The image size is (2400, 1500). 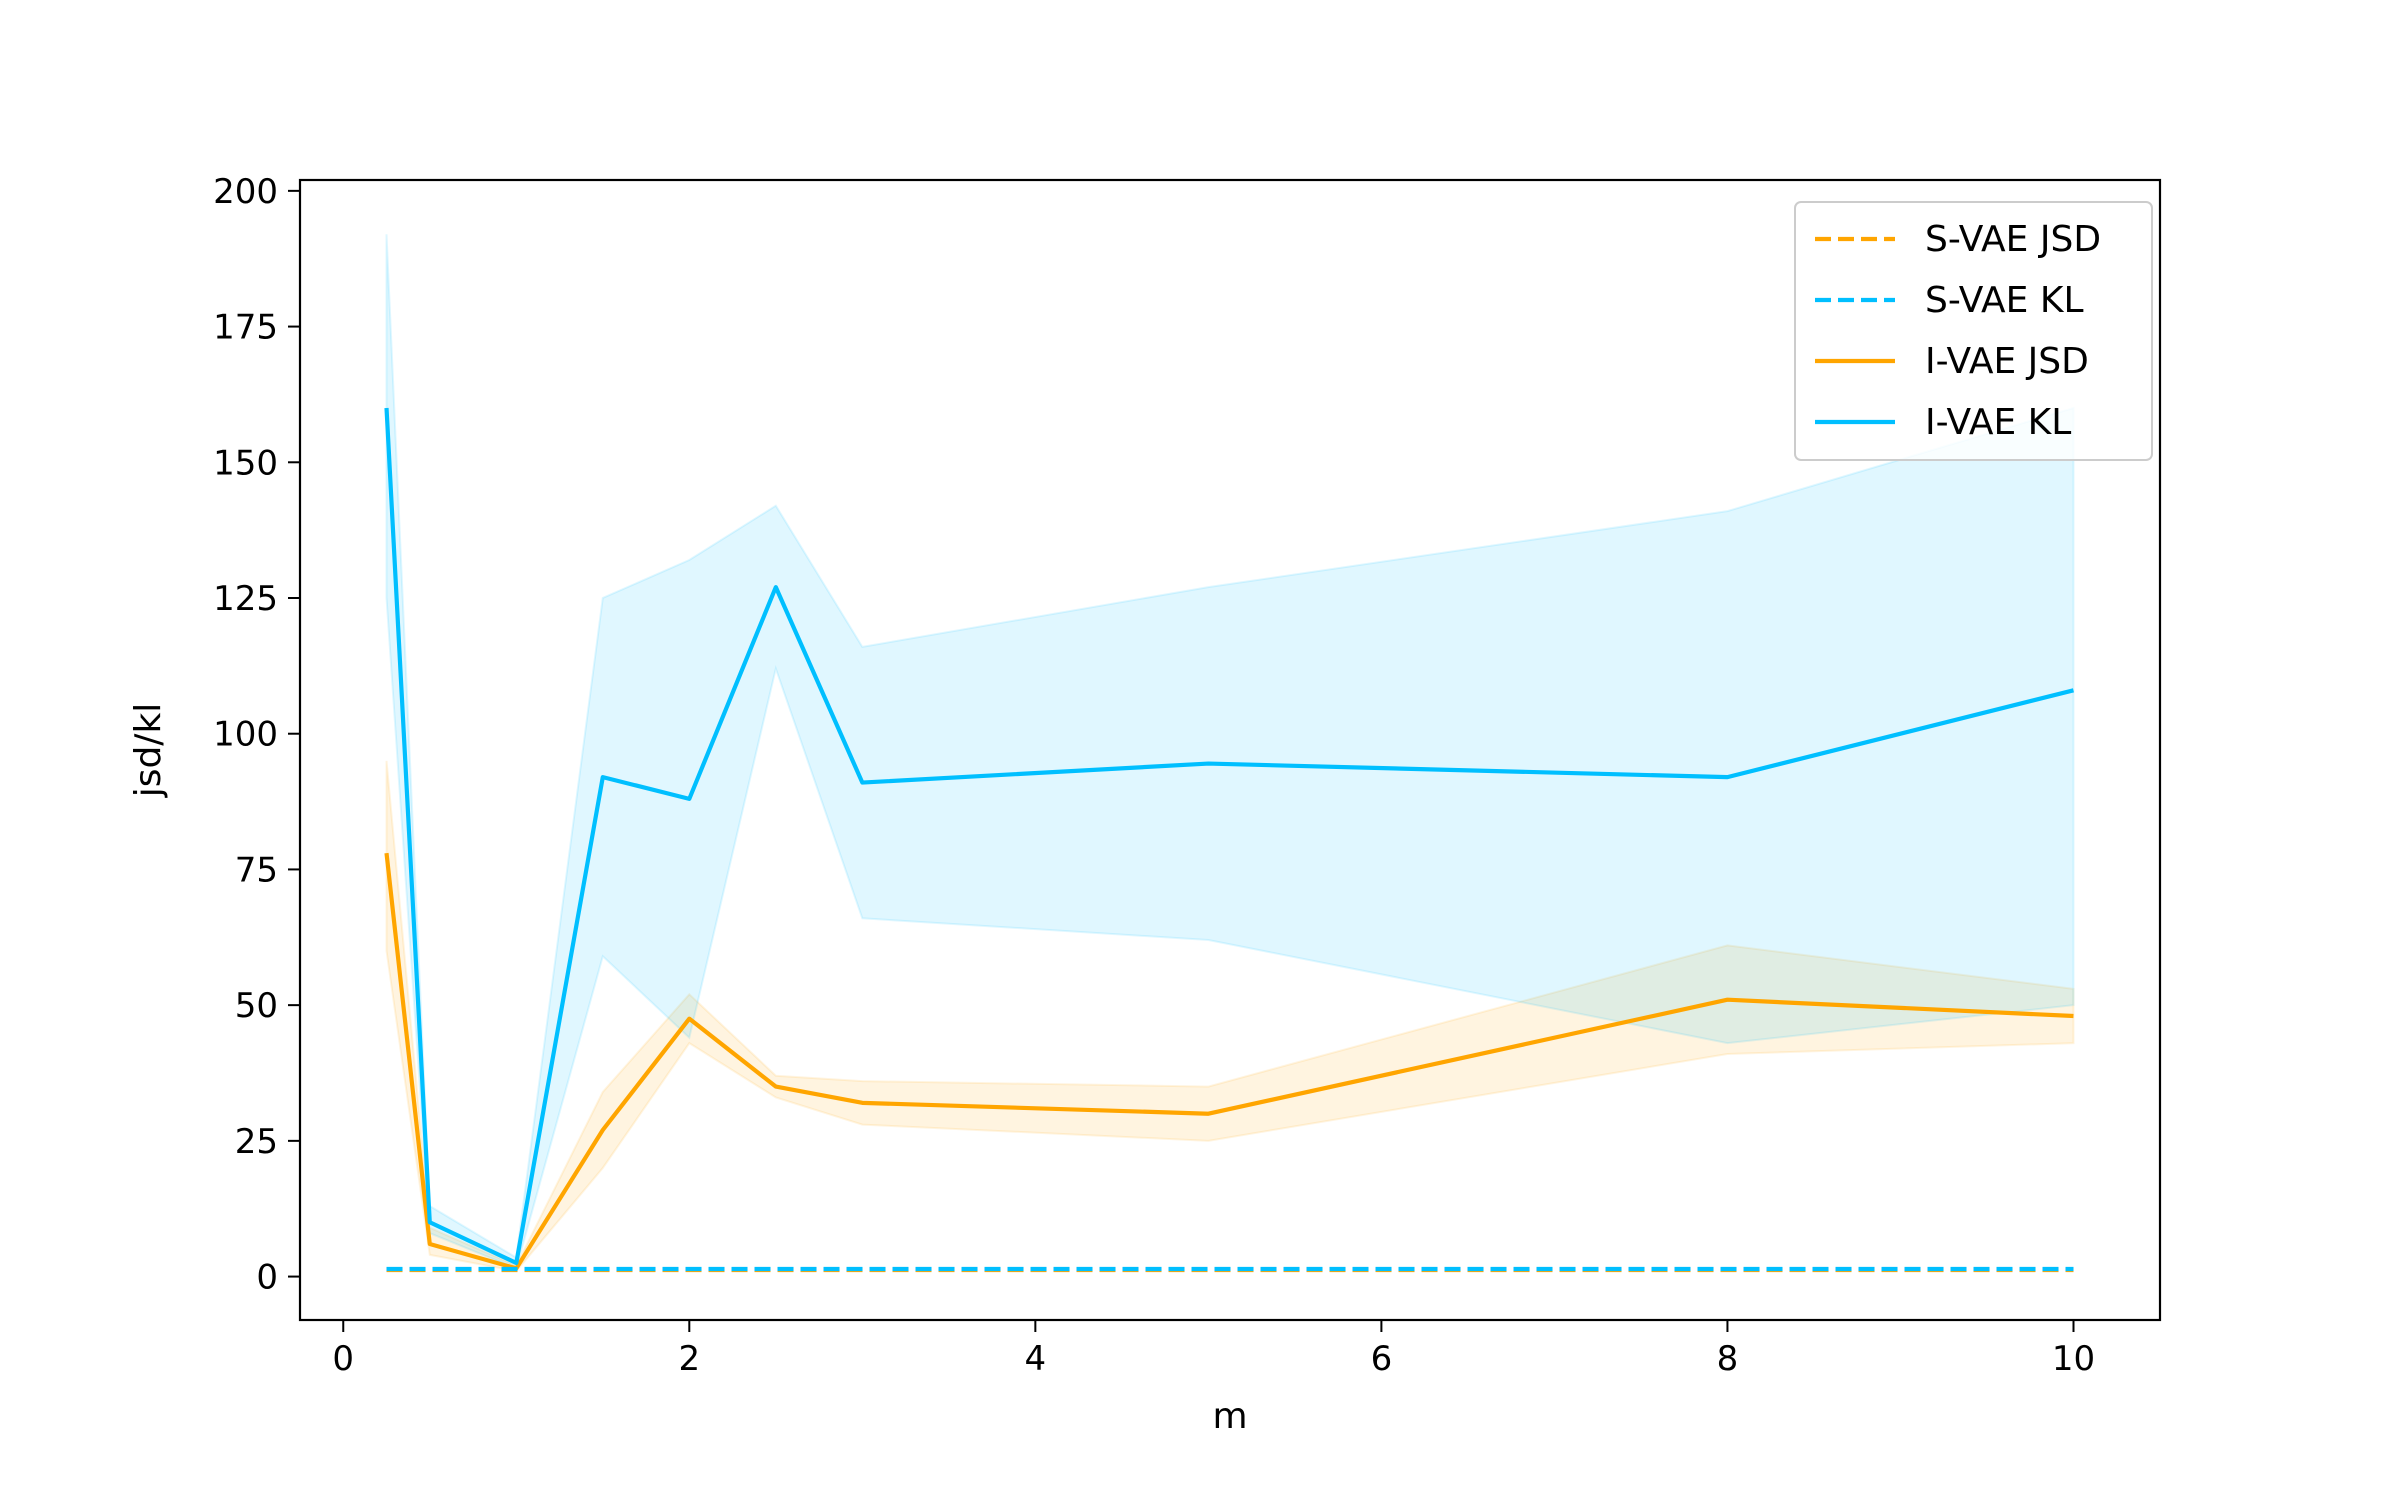 I want to click on y-tick-label: 125, so click(x=245, y=599).